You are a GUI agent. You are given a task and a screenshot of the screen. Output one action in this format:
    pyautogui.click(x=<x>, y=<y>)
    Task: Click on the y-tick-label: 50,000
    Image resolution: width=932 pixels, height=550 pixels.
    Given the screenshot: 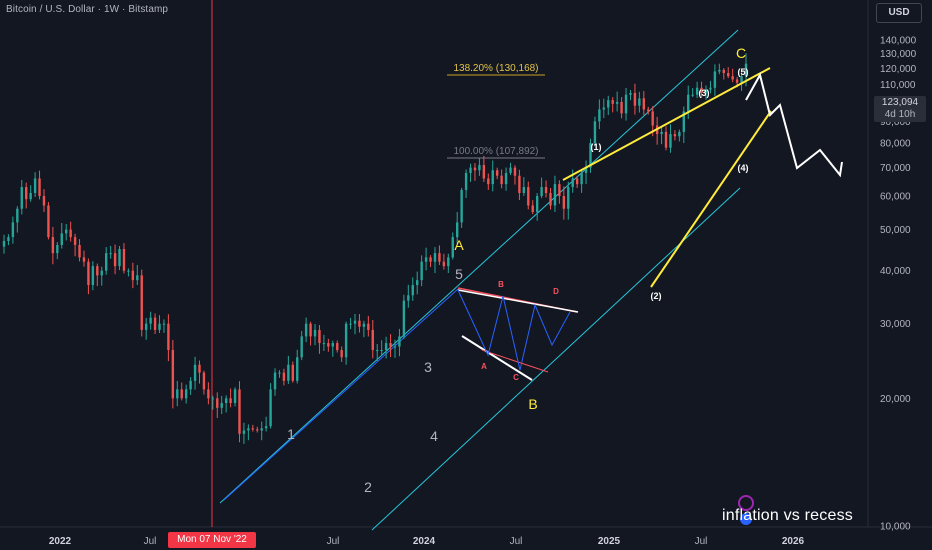 What is the action you would take?
    pyautogui.click(x=895, y=230)
    